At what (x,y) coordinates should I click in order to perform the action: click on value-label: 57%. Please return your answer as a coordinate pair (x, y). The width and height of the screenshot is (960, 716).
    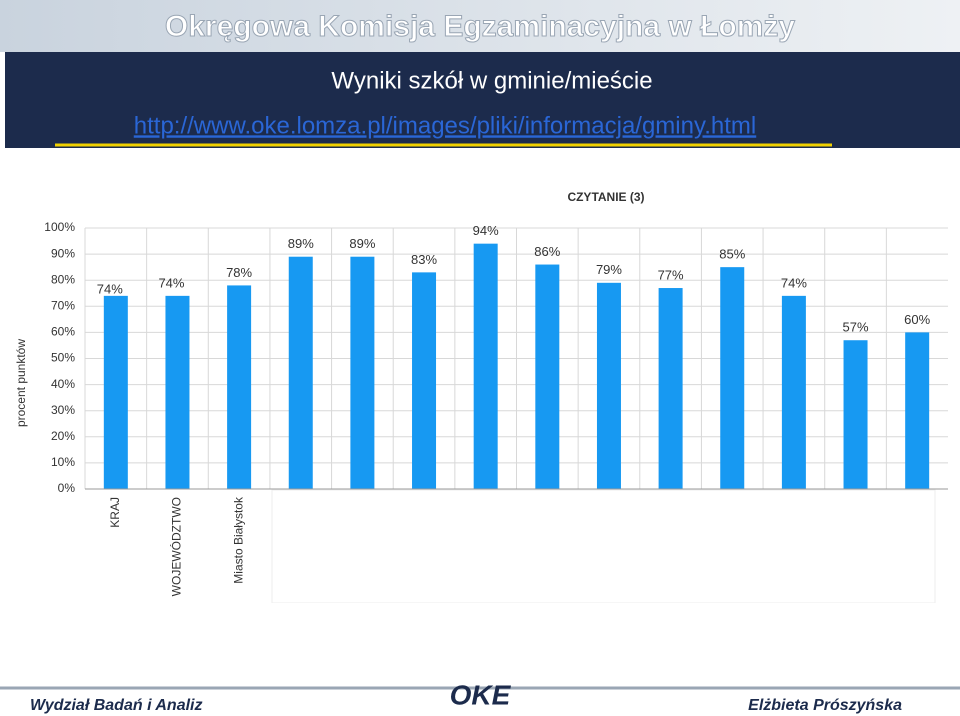
    Looking at the image, I should click on (856, 327).